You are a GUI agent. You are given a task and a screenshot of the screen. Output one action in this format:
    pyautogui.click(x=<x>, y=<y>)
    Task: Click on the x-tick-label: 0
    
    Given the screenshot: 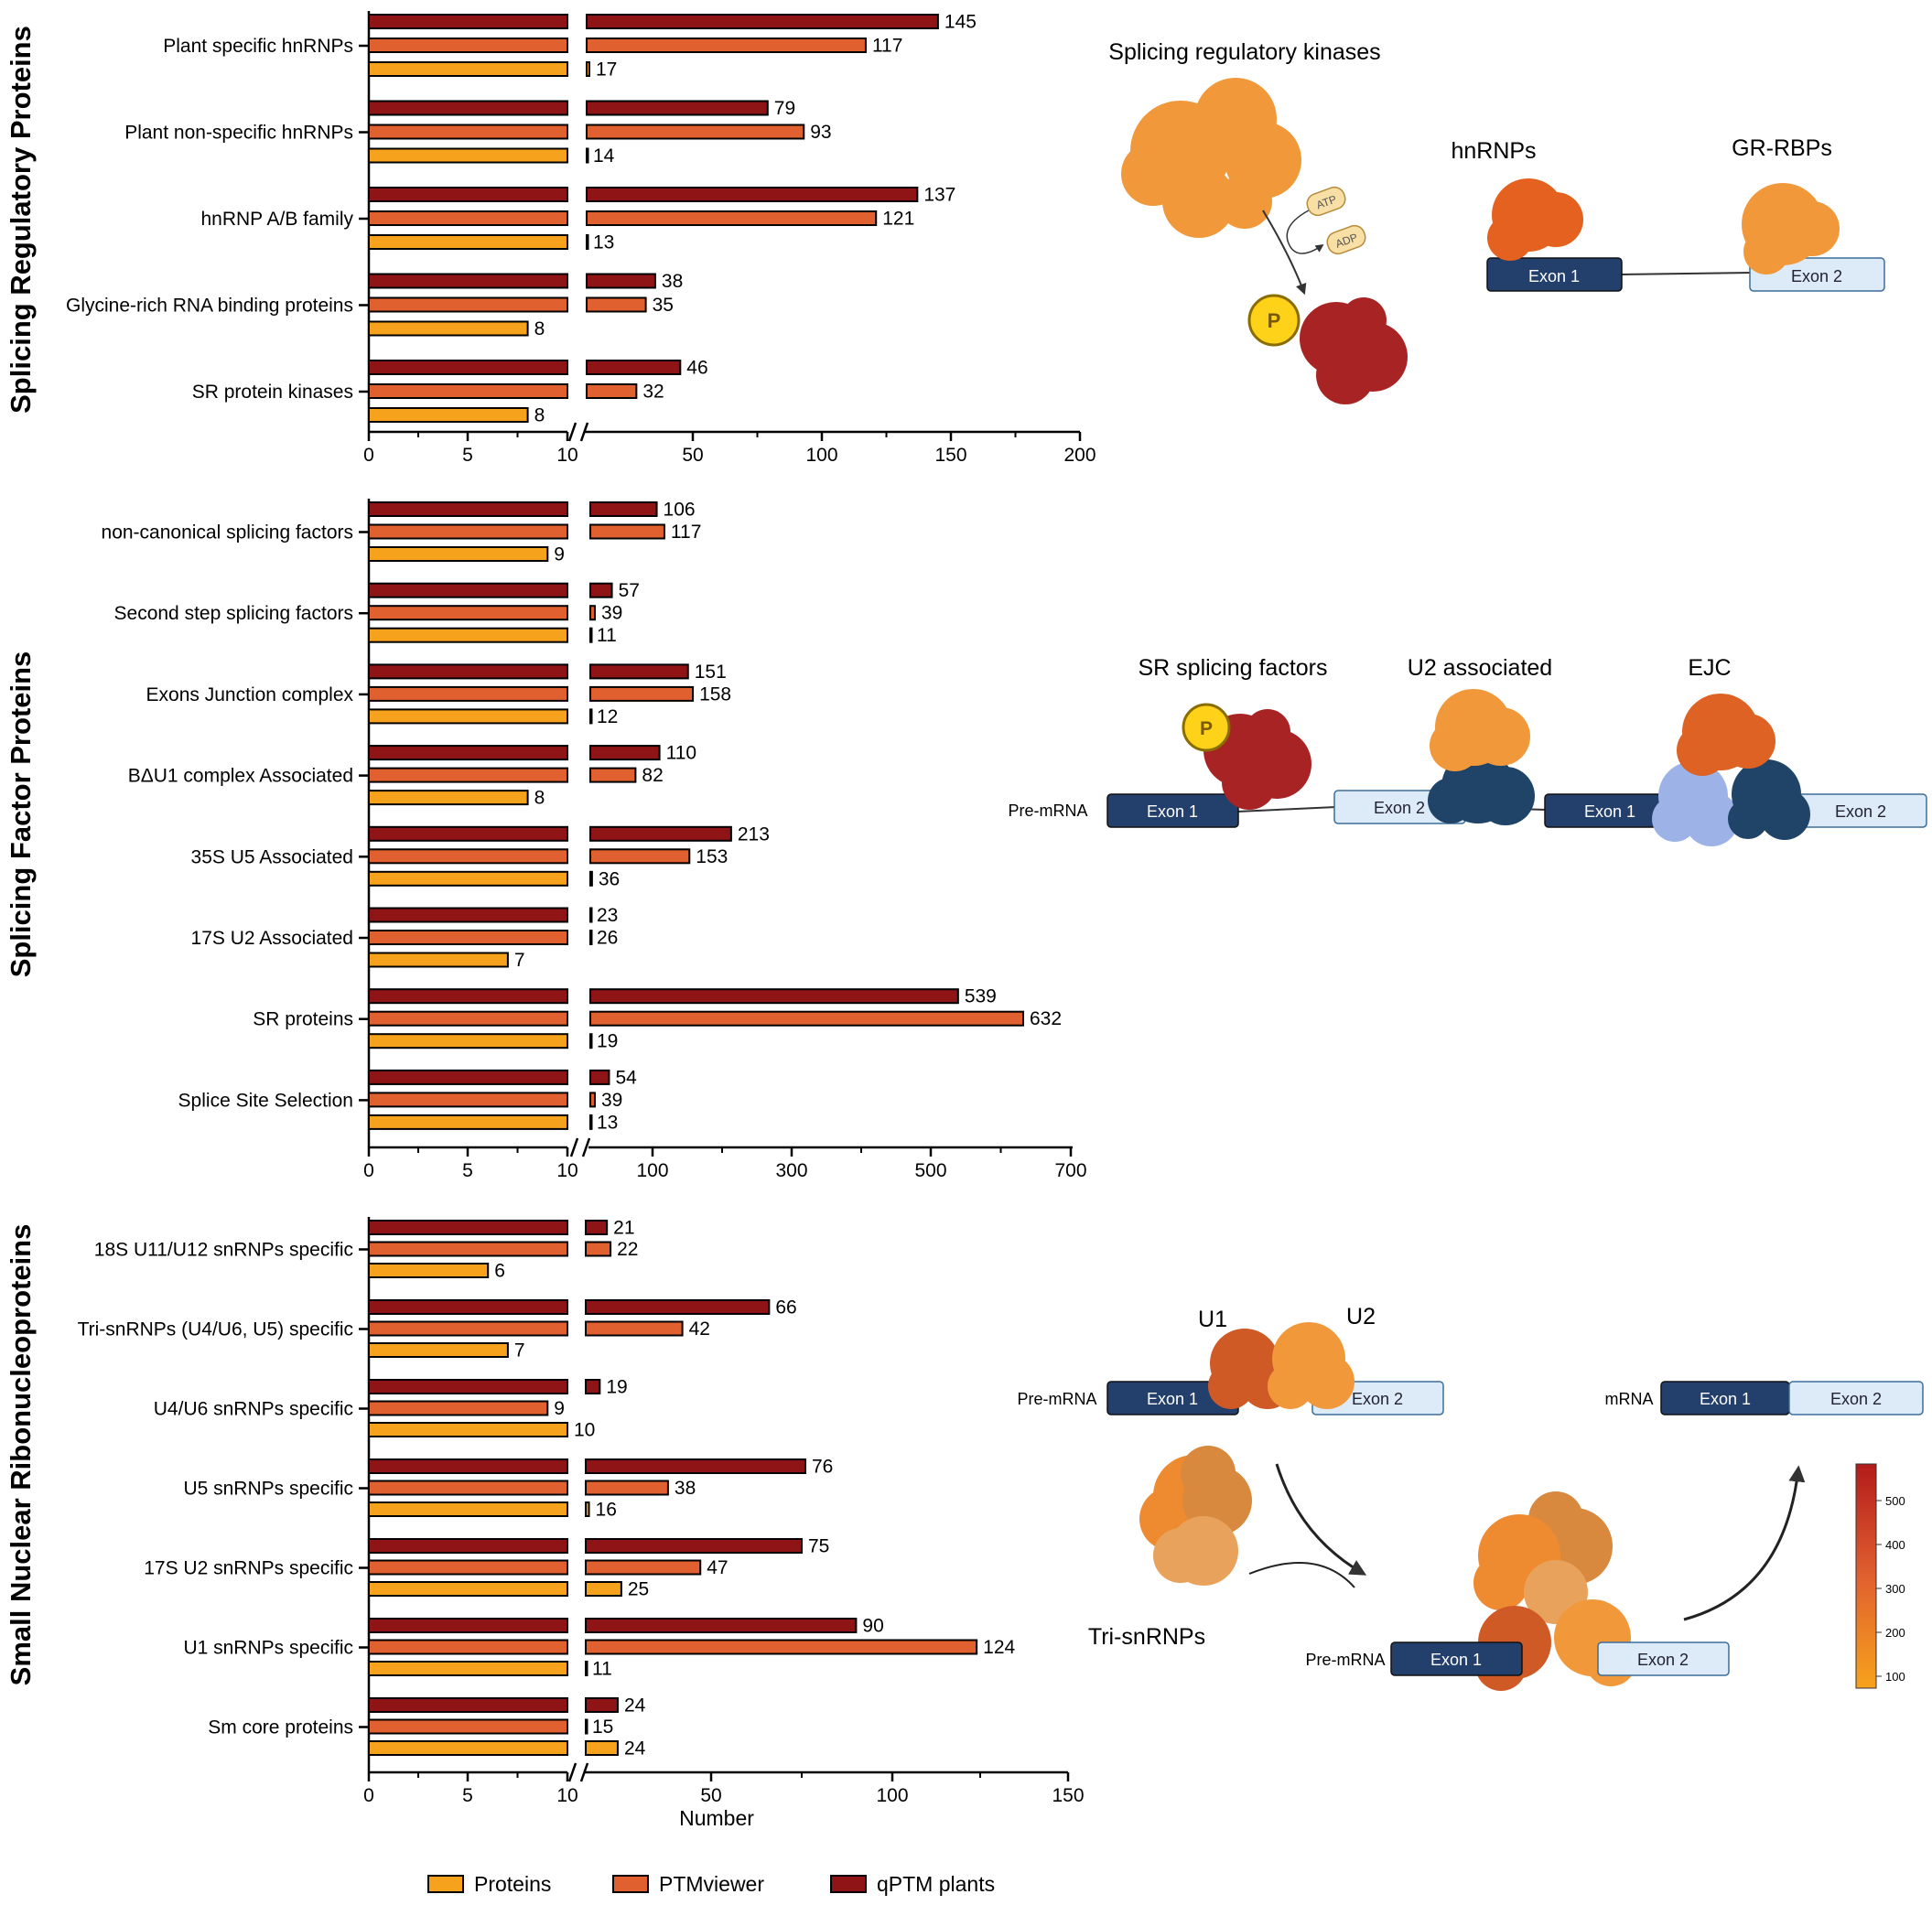 What is the action you would take?
    pyautogui.click(x=369, y=1170)
    